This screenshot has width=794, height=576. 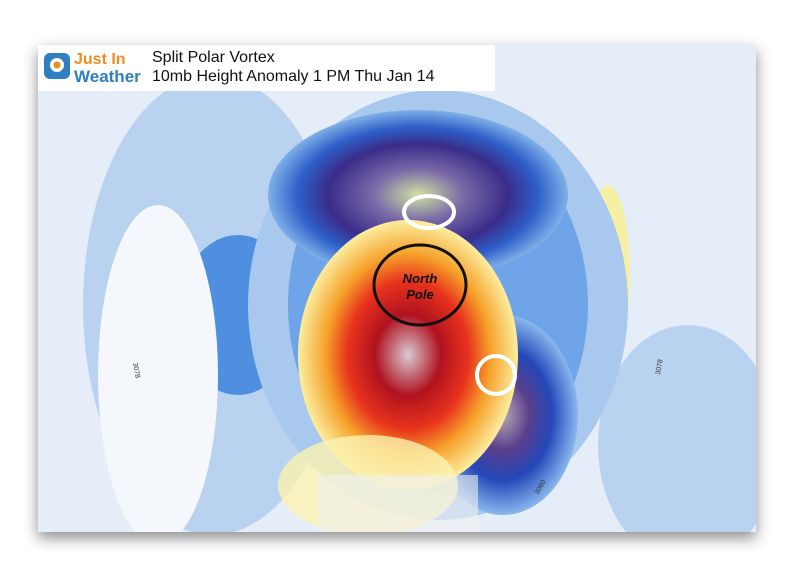 I want to click on title: Split Polar Vortex, so click(x=213, y=57).